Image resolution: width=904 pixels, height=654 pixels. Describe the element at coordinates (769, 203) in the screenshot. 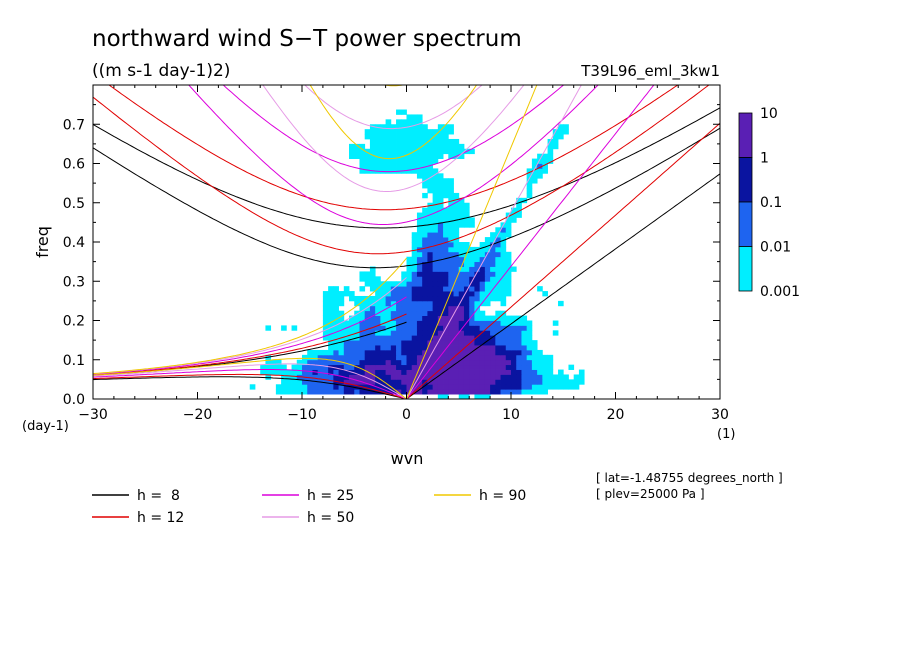

I see `colorbar: 10 1 0.1 0.01 0.001` at that location.